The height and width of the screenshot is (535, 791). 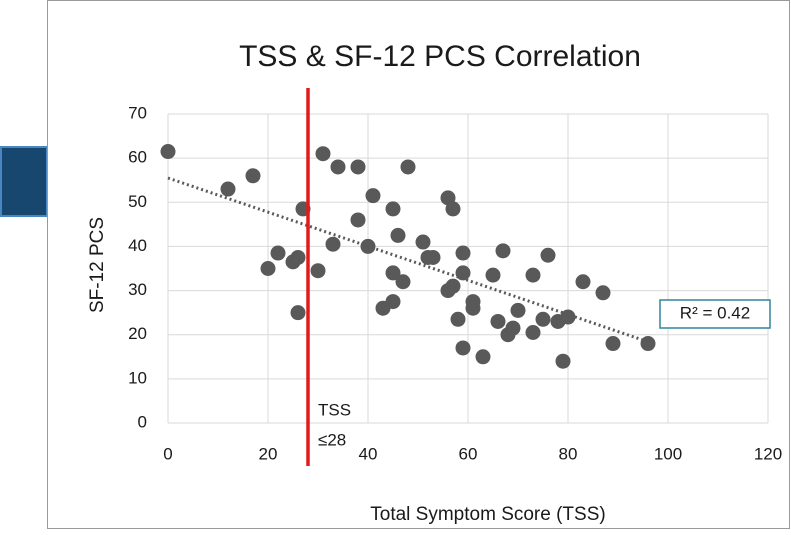 I want to click on y-tick-label: 10, so click(x=137, y=377).